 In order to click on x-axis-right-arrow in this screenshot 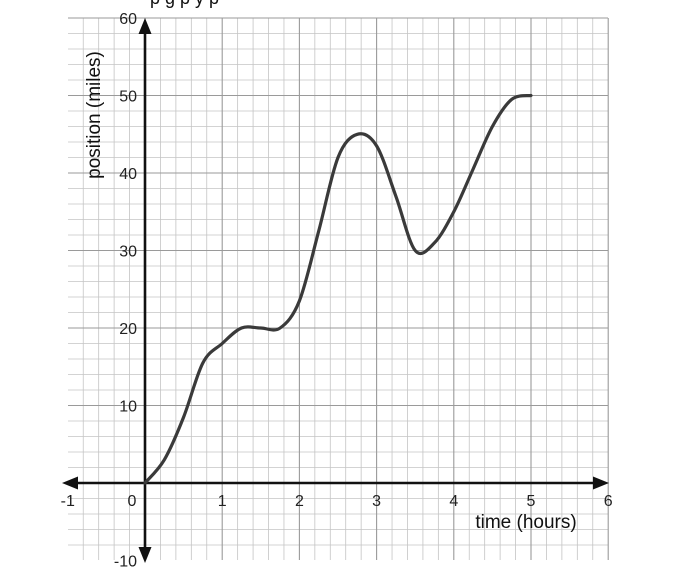, I will do `click(601, 483)`.